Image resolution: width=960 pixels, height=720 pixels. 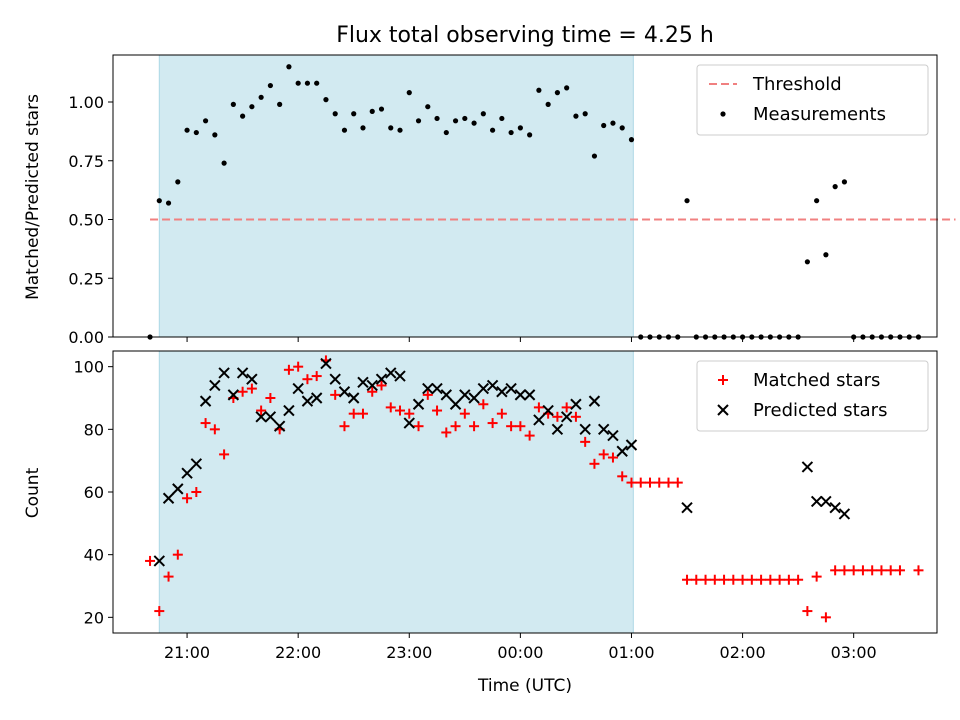 I want to click on x-tick-label: 02:00, so click(x=743, y=652).